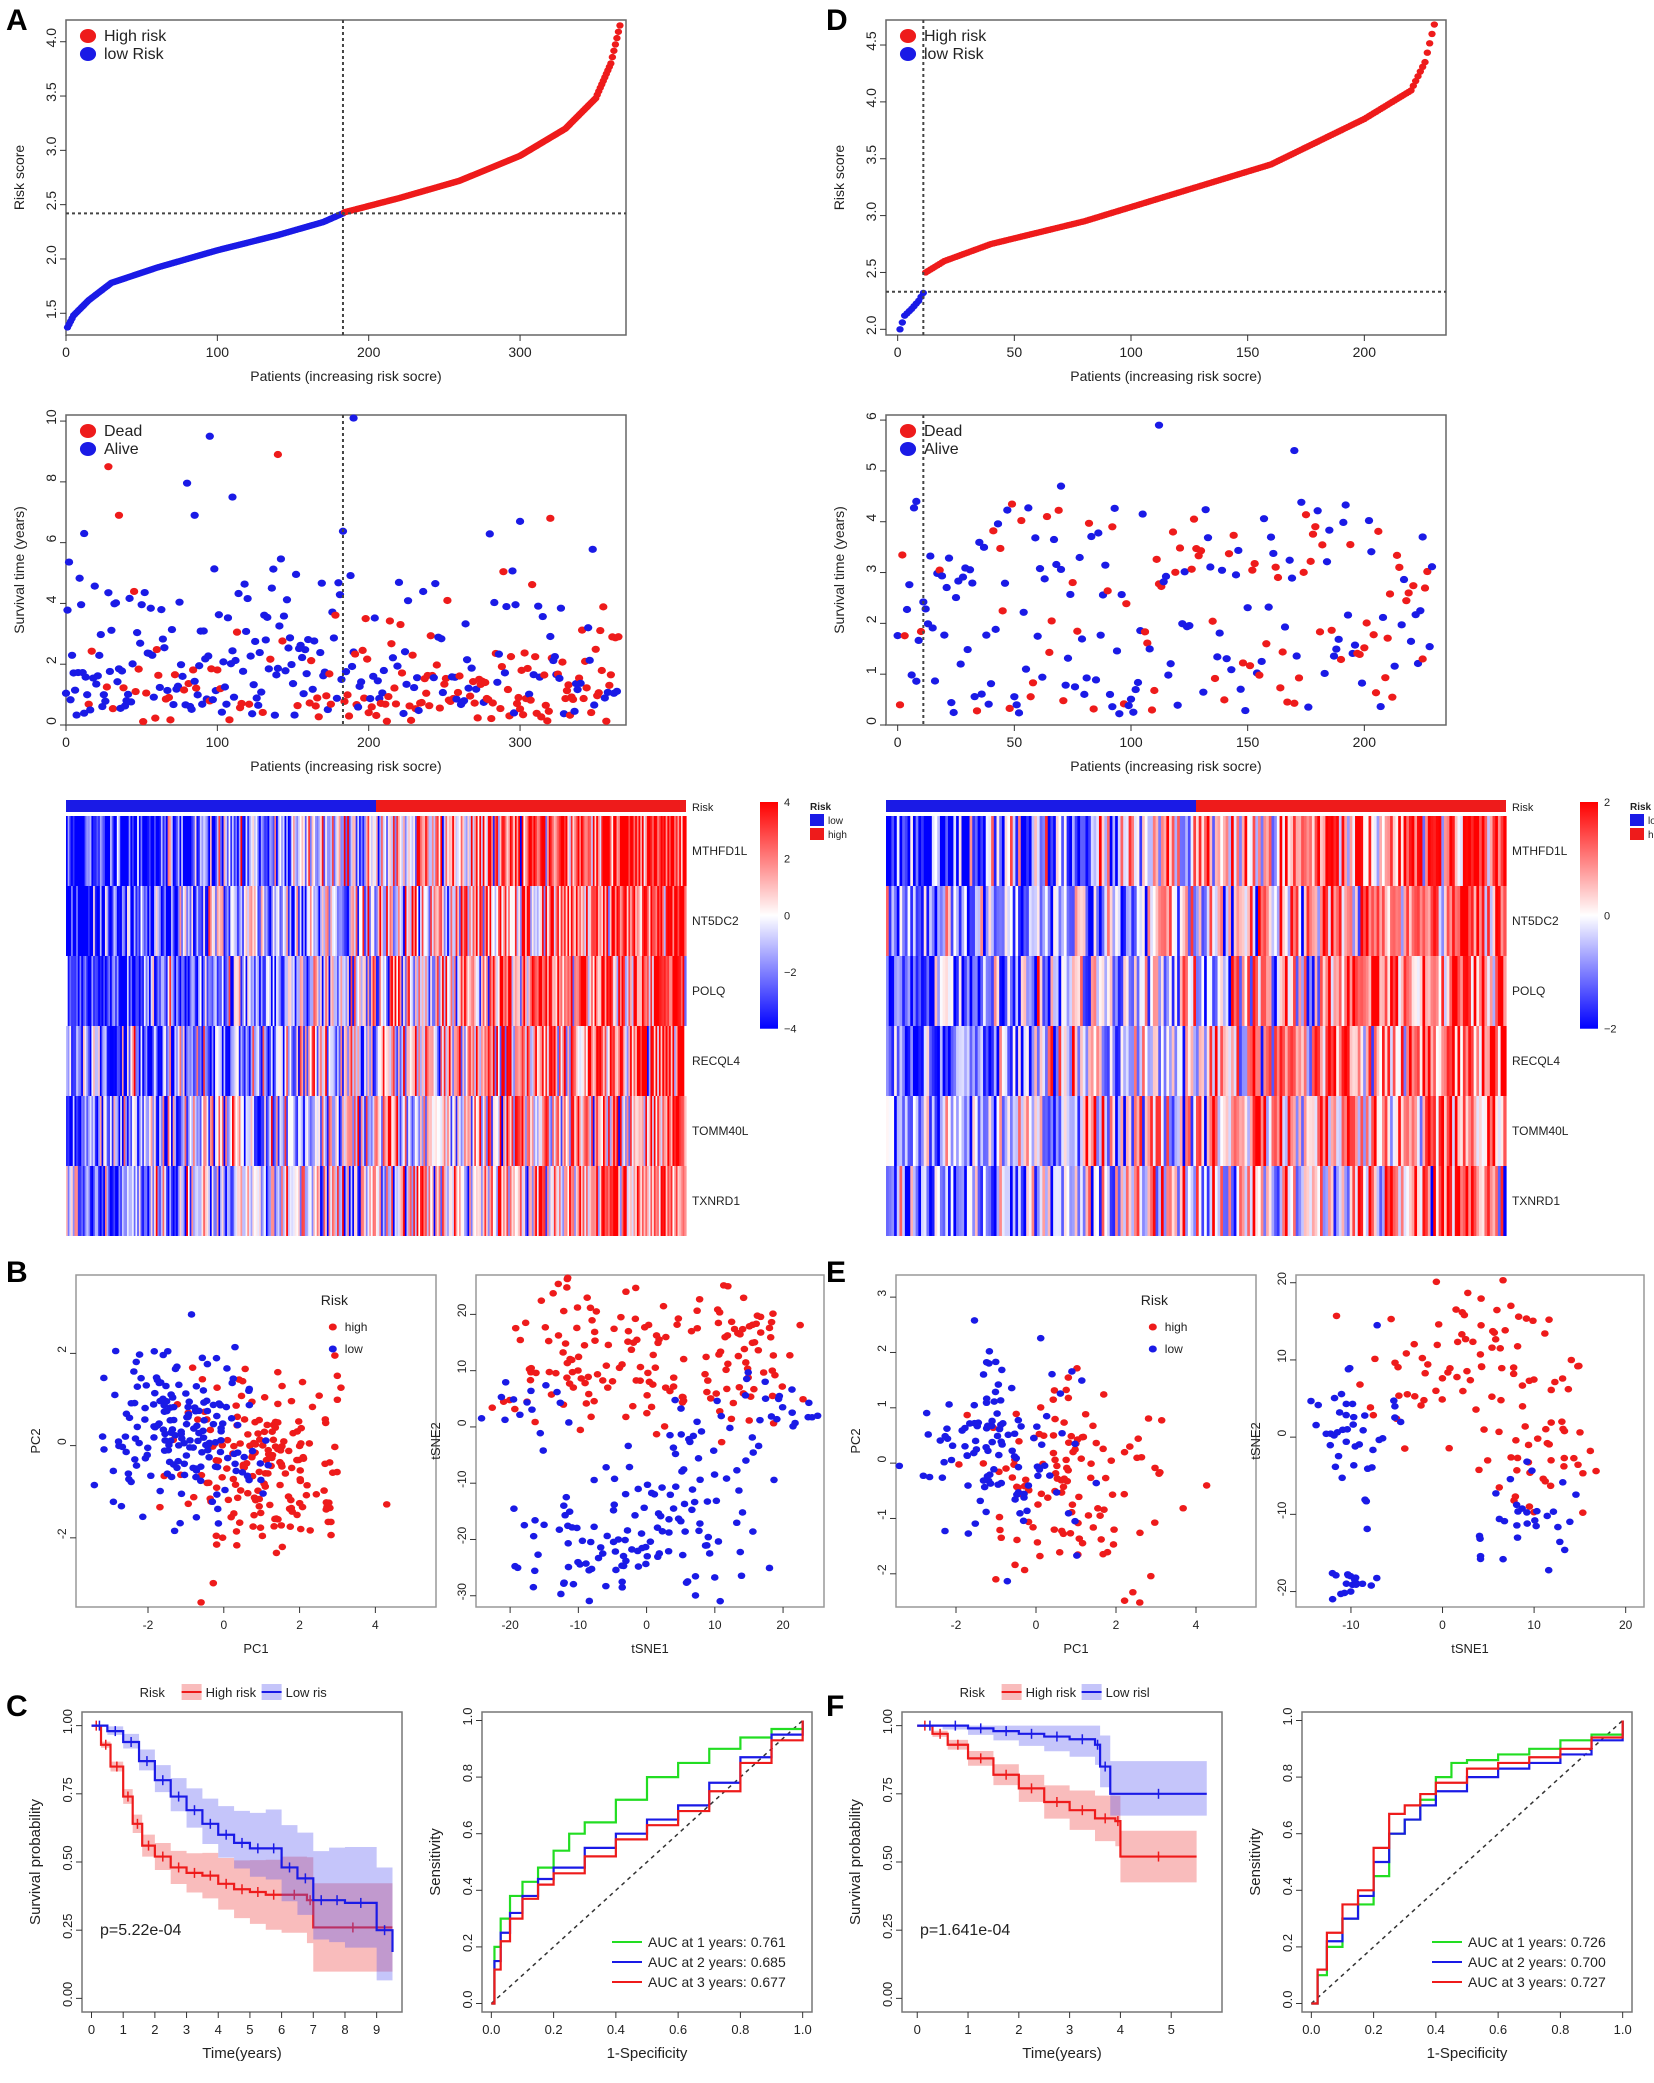  I want to click on y-tick-label: 4, so click(51, 599).